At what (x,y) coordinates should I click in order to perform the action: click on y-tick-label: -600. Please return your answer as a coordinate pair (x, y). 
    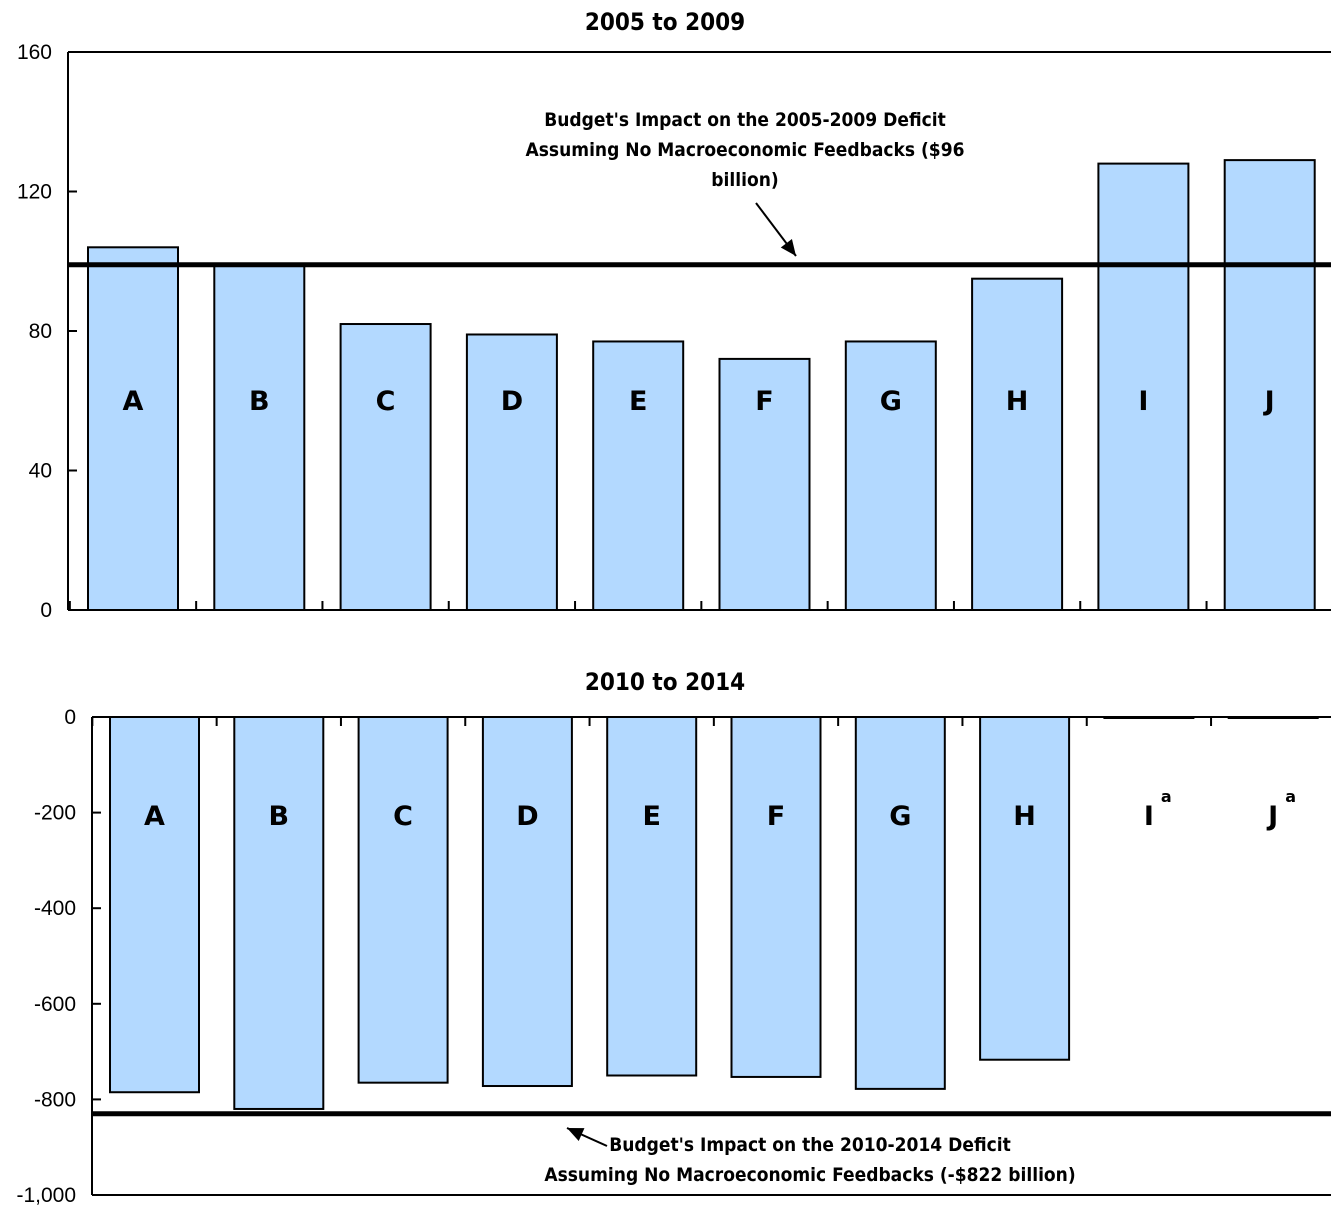
    Looking at the image, I should click on (55, 1004).